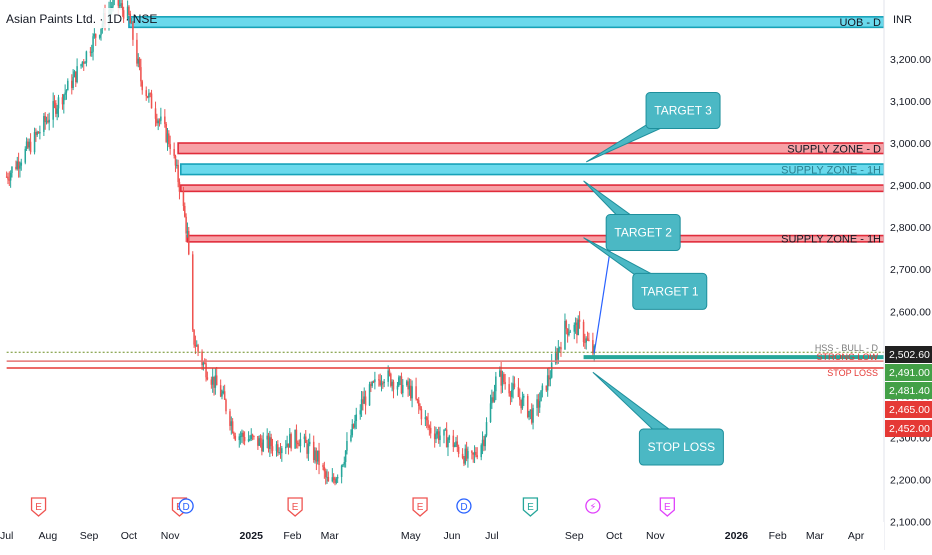 Image resolution: width=932 pixels, height=555 pixels. Describe the element at coordinates (593, 506) in the screenshot. I see `event-circle` at that location.